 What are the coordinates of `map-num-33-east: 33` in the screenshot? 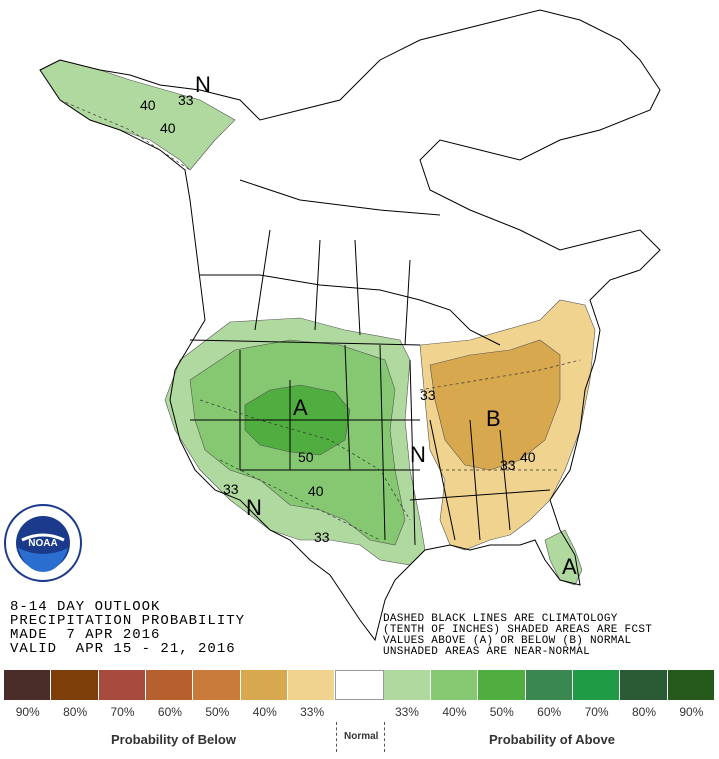 It's located at (428, 395).